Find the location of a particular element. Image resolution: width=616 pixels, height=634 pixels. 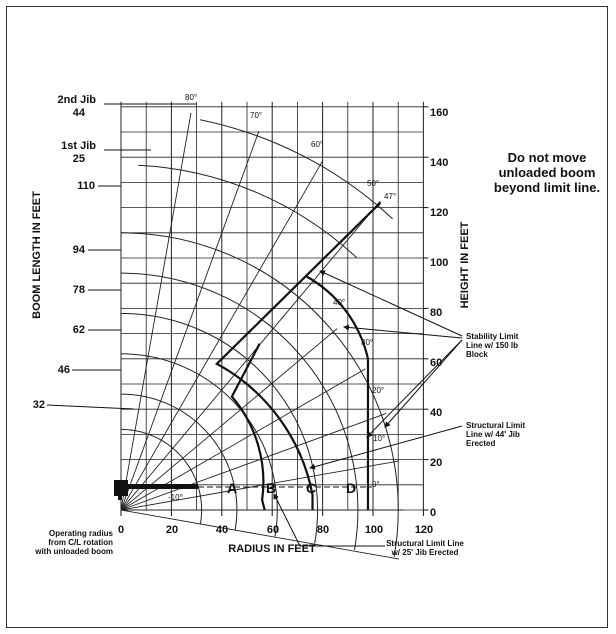

y-tick: 160 is located at coordinates (439, 113).